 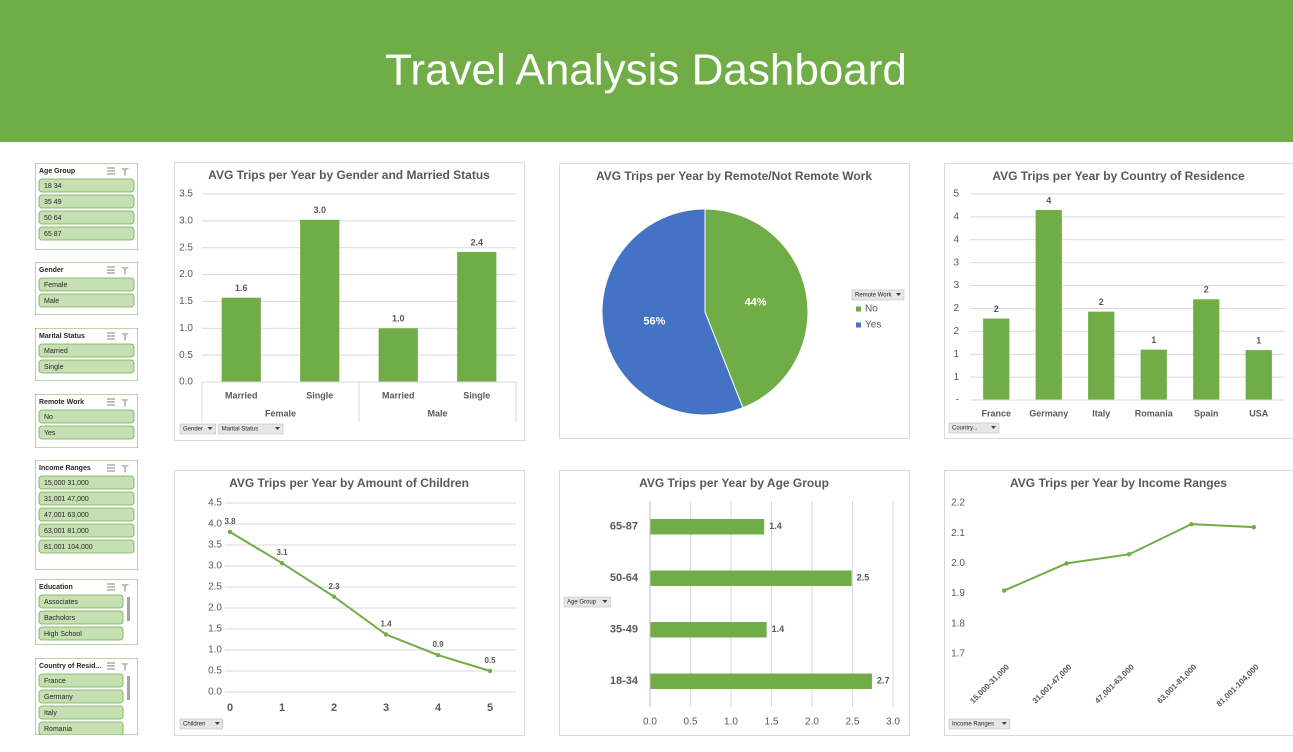 What do you see at coordinates (956, 285) in the screenshot?
I see `y-tick-label: 3` at bounding box center [956, 285].